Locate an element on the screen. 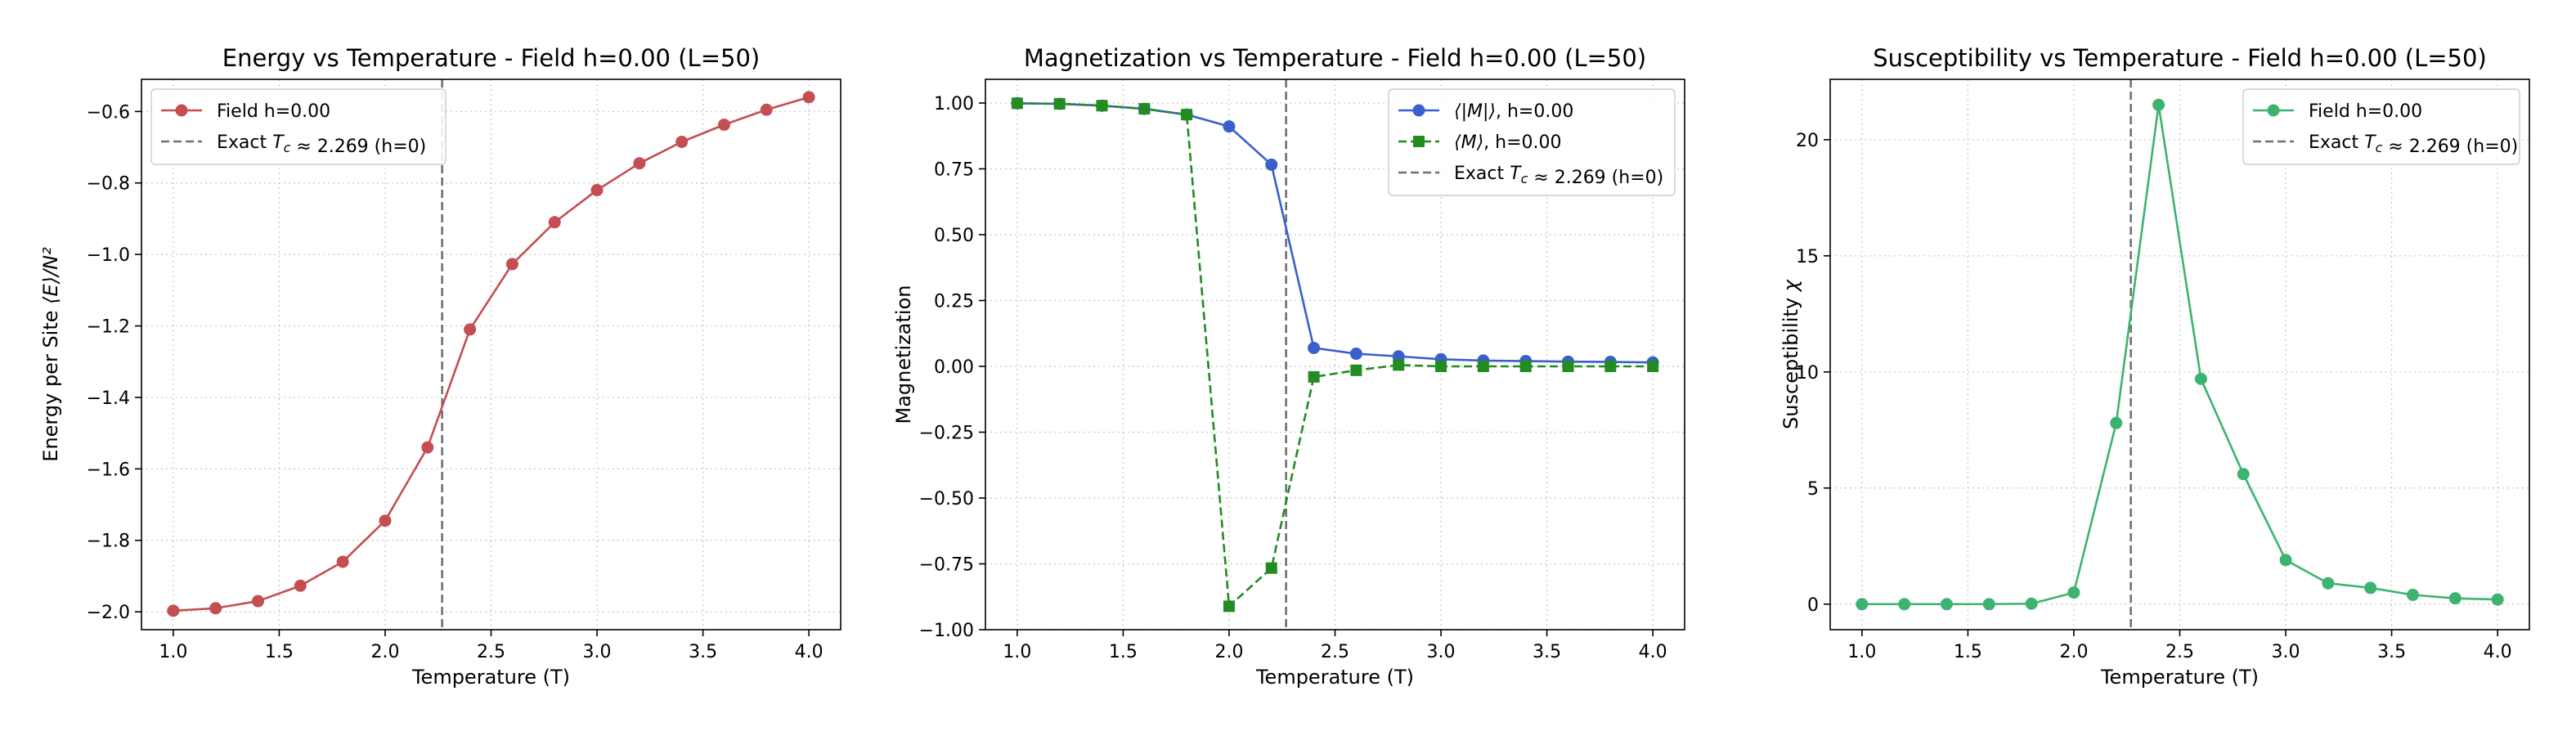  susceptibility-ytick-label: 5 is located at coordinates (1813, 489).